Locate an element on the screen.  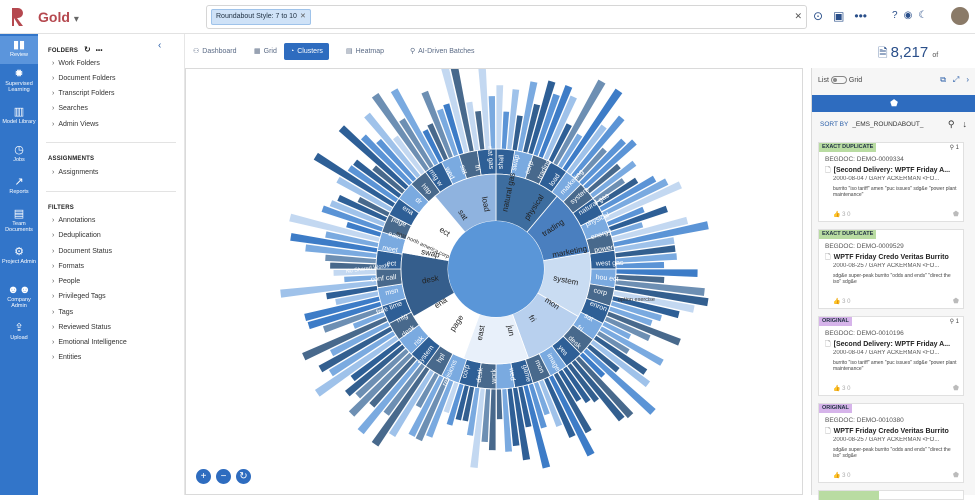
filter-deduplication: › Deduplication is located at coordinates (76, 235).